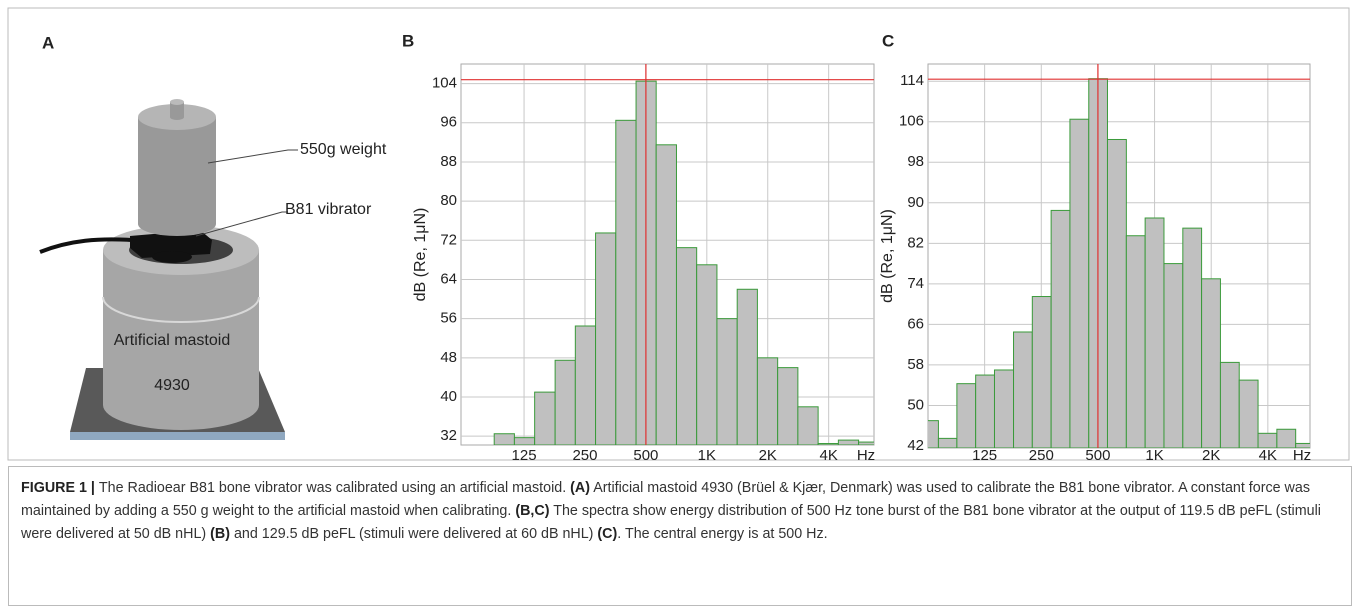 The height and width of the screenshot is (614, 1357). Describe the element at coordinates (172, 385) in the screenshot. I see `annotation: 4930` at that location.